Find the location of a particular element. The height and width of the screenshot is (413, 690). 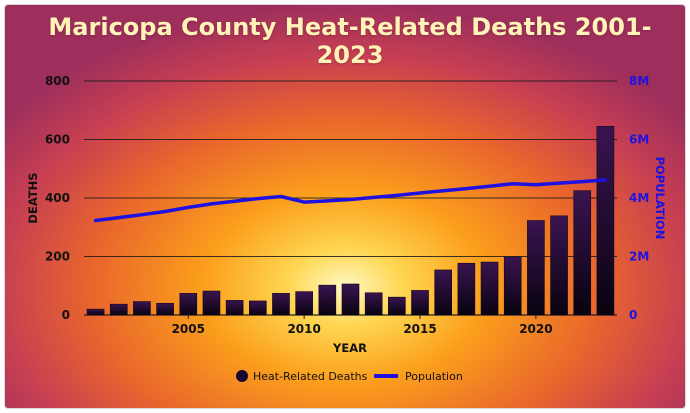

bar-deaths-2005 is located at coordinates (188, 304).